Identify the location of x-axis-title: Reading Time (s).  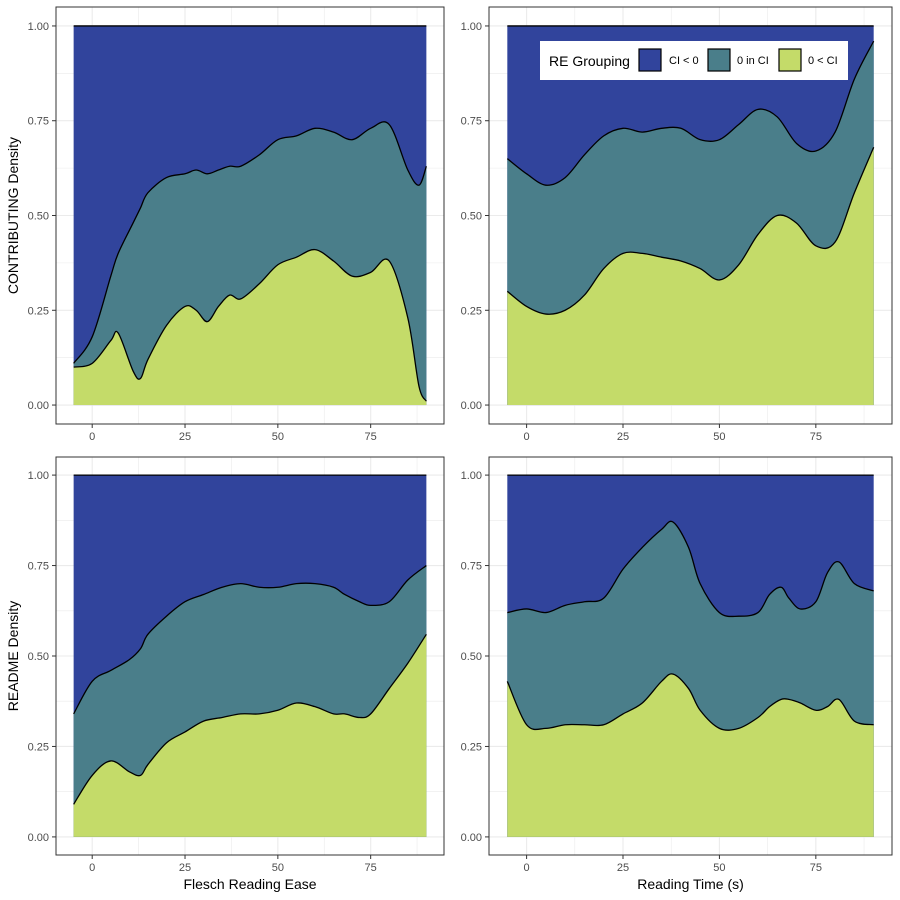
(690, 884).